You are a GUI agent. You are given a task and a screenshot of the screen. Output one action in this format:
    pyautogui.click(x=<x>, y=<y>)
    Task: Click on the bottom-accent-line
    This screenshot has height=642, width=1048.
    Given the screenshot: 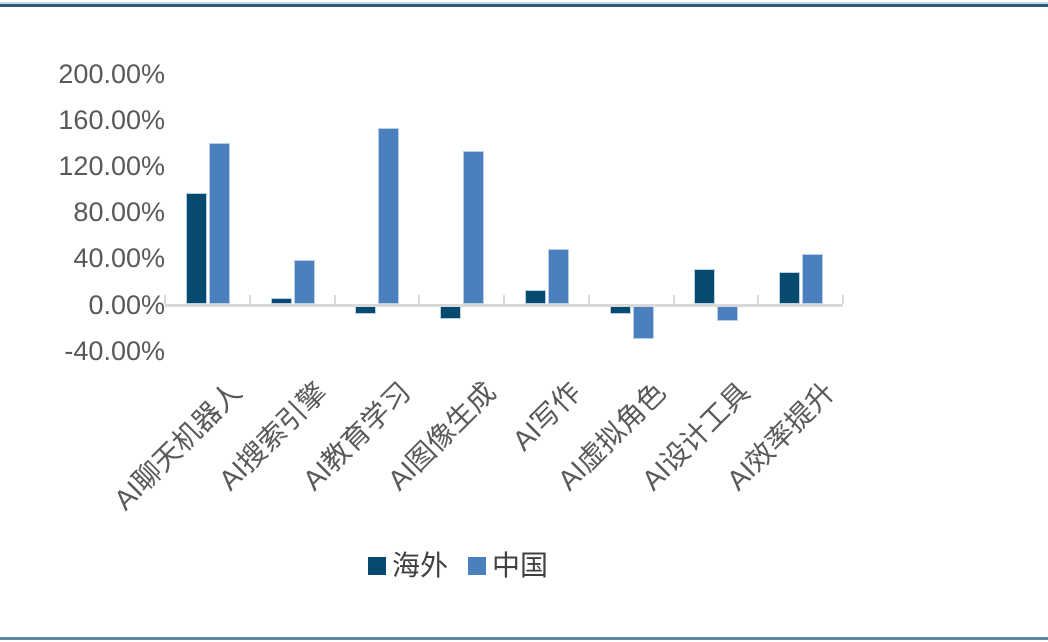 What is the action you would take?
    pyautogui.click(x=524, y=638)
    